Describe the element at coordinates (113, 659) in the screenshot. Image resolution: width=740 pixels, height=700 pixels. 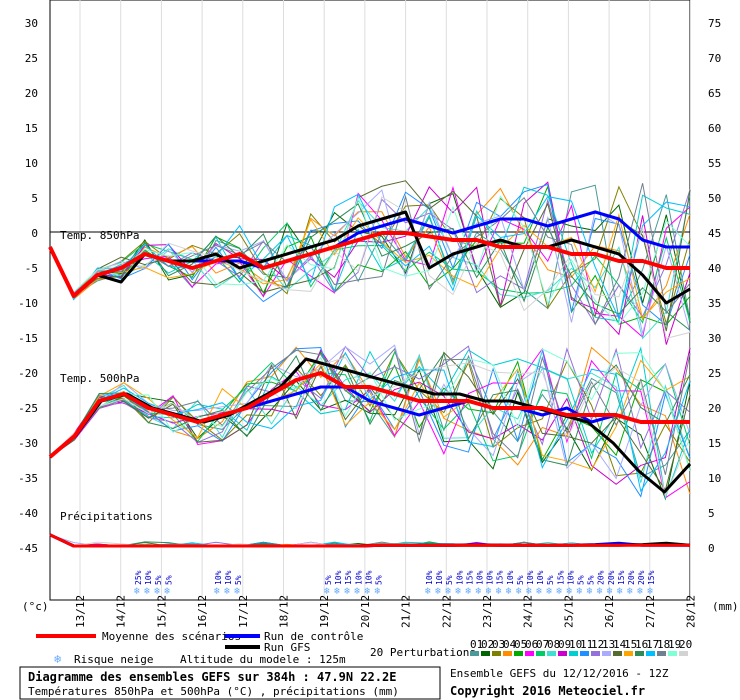
I see `legend-snow: Risque neige` at that location.